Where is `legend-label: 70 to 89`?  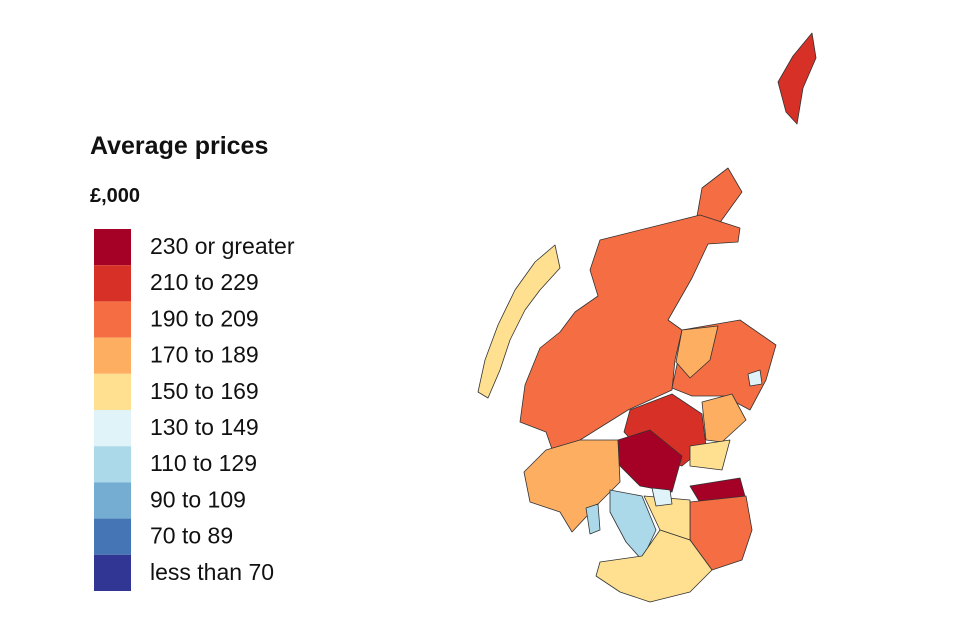
legend-label: 70 to 89 is located at coordinates (191, 536).